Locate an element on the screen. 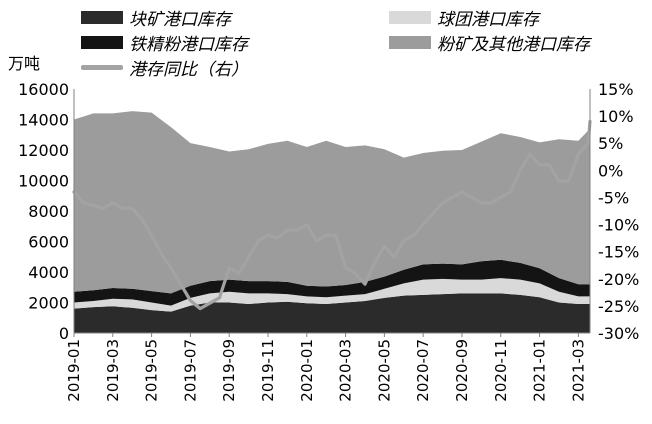 This screenshot has height=424, width=652. y-axis-left-labels: 0 2000 4000 6000 8000 10000 12000 14000 16000 is located at coordinates (43, 211).